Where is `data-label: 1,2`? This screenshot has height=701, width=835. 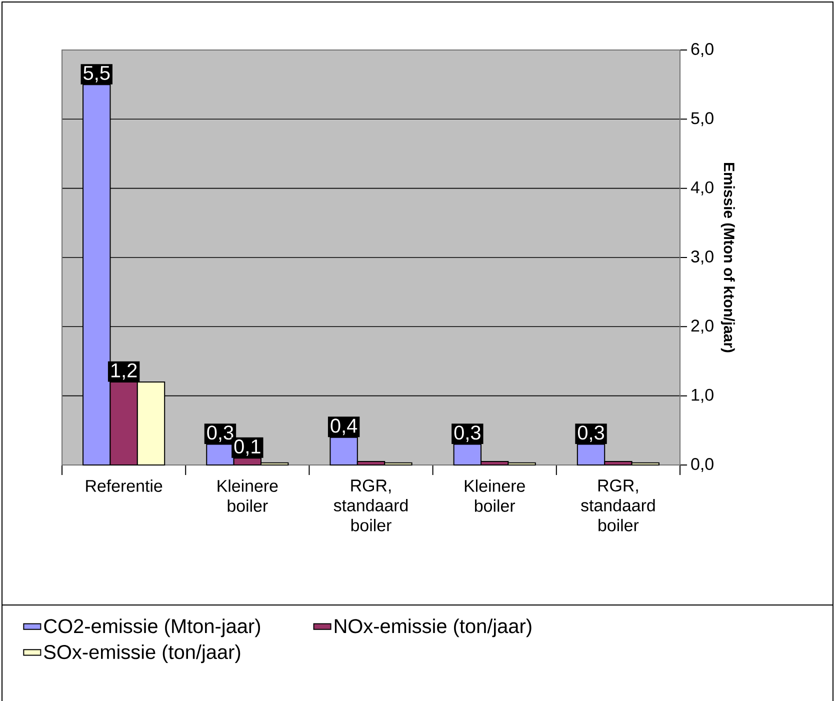
data-label: 1,2 is located at coordinates (124, 371).